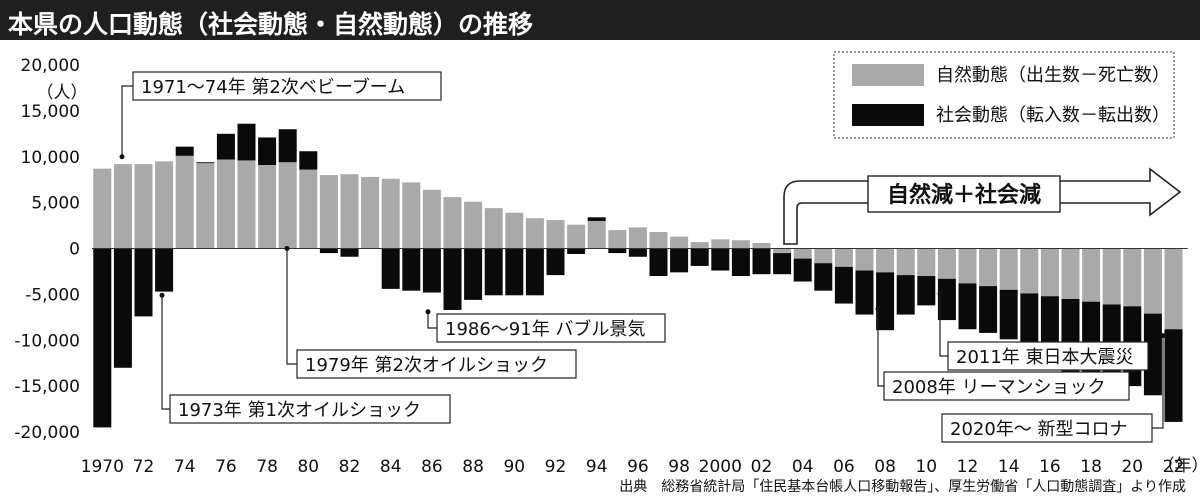 This screenshot has width=1200, height=500. What do you see at coordinates (473, 225) in the screenshot?
I see `natural-bar-1988` at bounding box center [473, 225].